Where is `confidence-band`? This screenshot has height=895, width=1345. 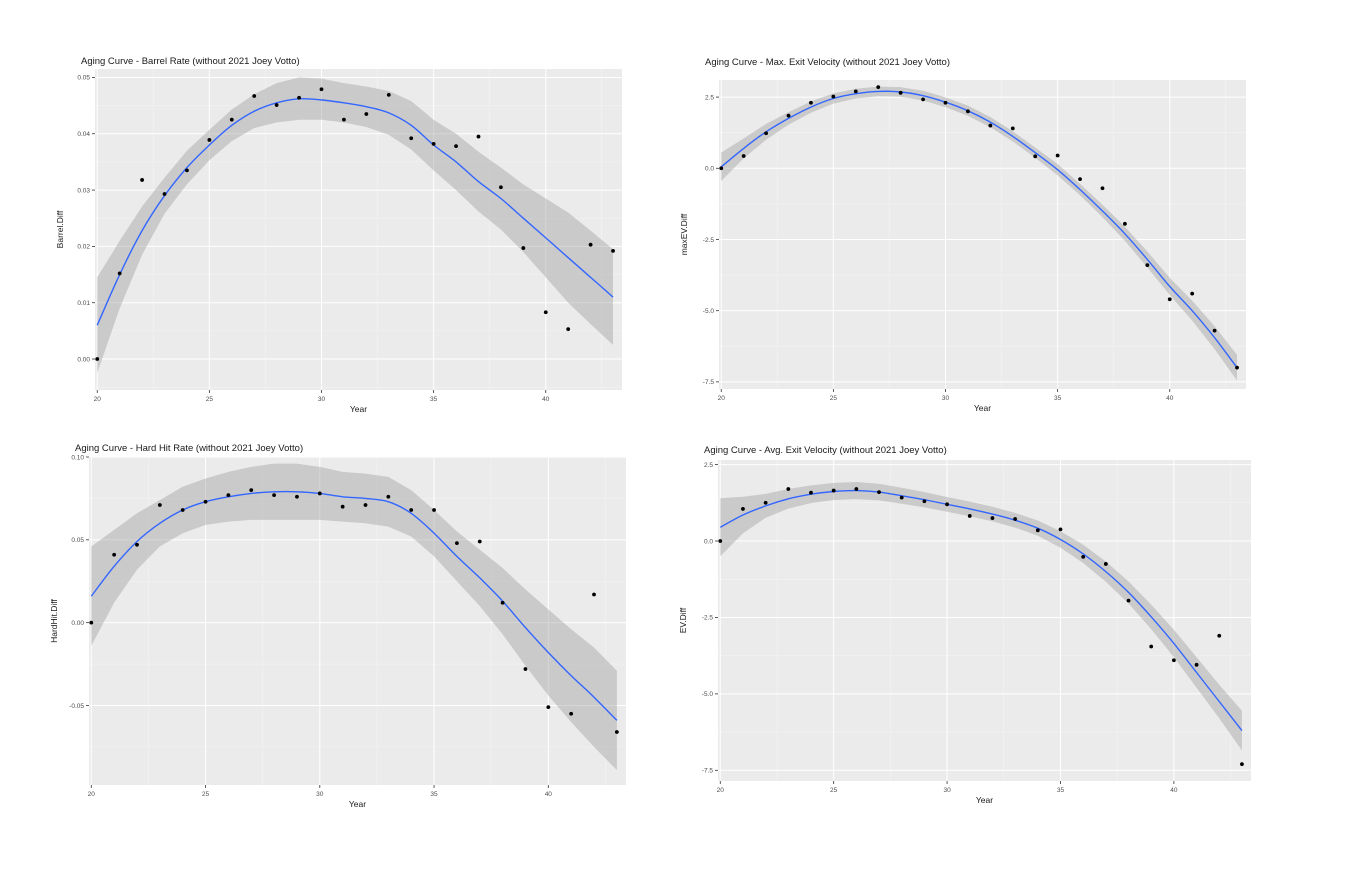
confidence-band is located at coordinates (981, 616).